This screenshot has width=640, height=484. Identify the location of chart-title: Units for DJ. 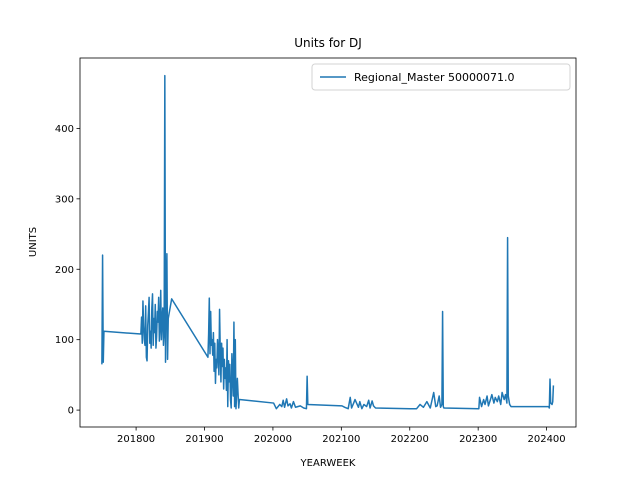
(328, 43).